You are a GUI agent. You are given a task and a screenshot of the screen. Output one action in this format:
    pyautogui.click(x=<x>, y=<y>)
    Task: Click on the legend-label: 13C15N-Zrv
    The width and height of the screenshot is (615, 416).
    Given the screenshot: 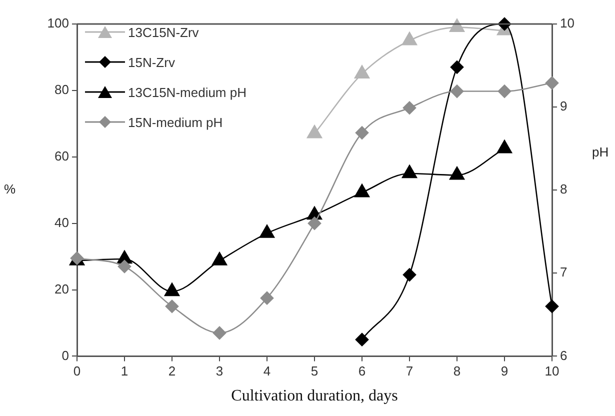 What is the action you would take?
    pyautogui.click(x=163, y=32)
    